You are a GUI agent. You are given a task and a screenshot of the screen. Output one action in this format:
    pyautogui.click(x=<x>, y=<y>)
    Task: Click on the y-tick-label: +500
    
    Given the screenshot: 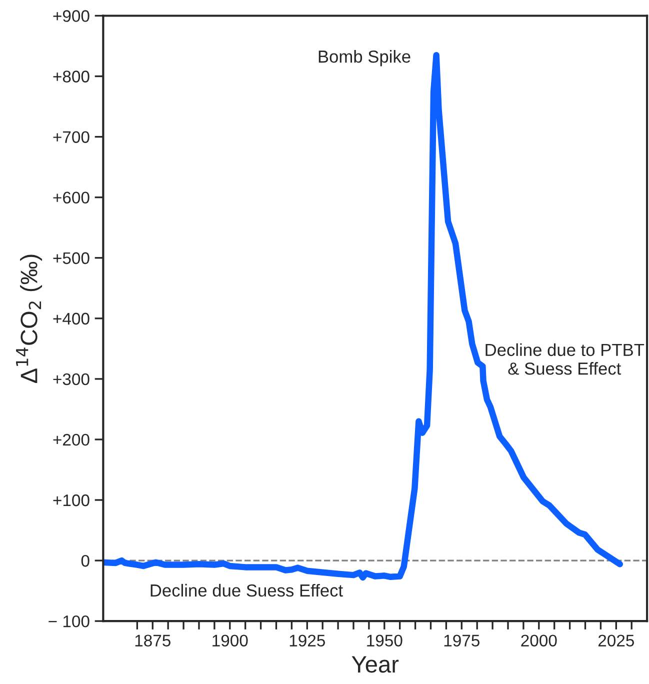 What is the action you would take?
    pyautogui.click(x=71, y=258)
    